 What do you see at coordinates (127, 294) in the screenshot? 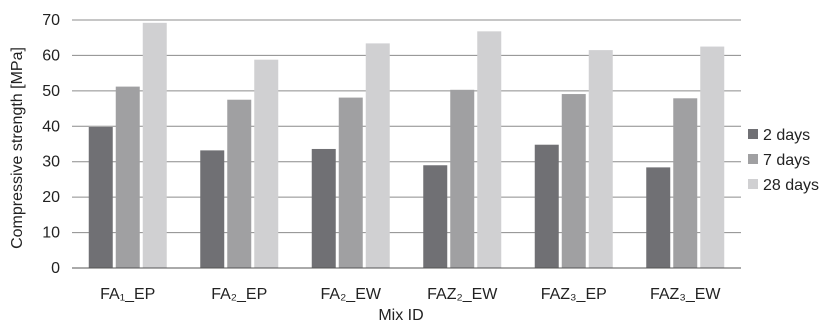
I see `x-tick-label: FA₁_EP` at bounding box center [127, 294].